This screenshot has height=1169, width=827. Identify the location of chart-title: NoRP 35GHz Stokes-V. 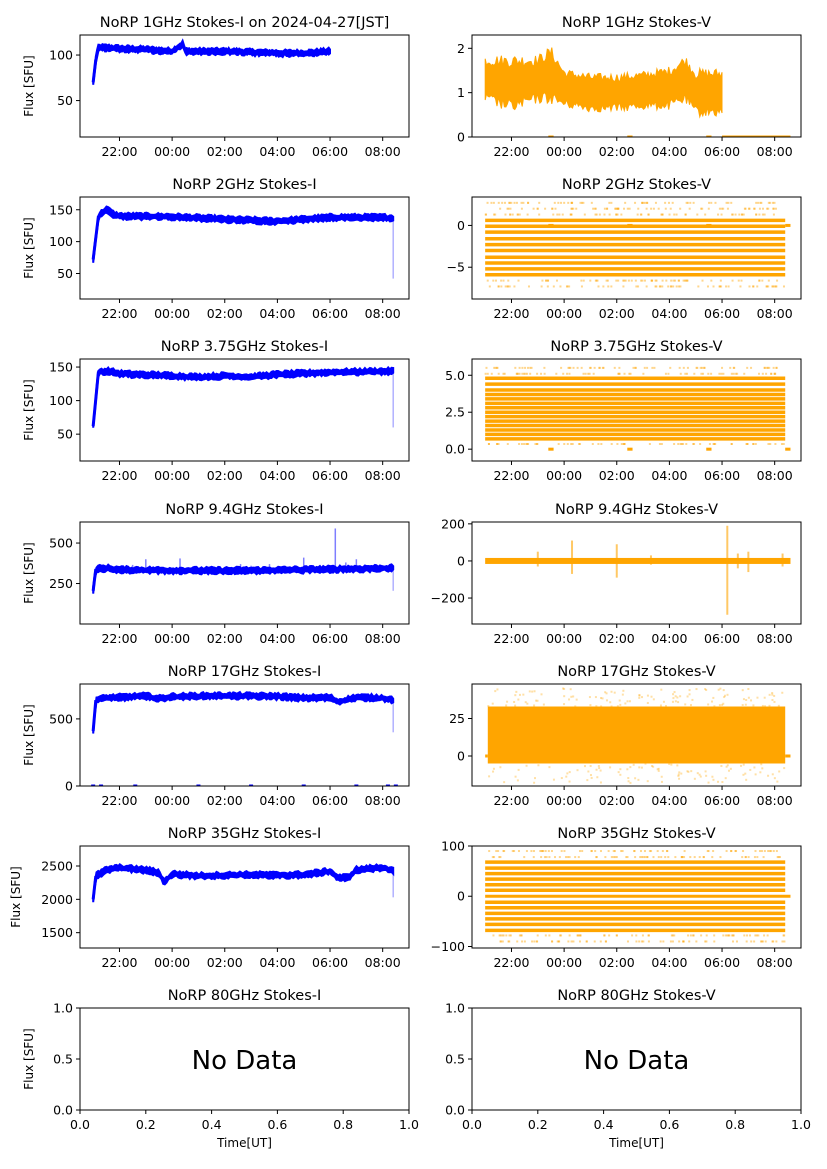
(636, 834).